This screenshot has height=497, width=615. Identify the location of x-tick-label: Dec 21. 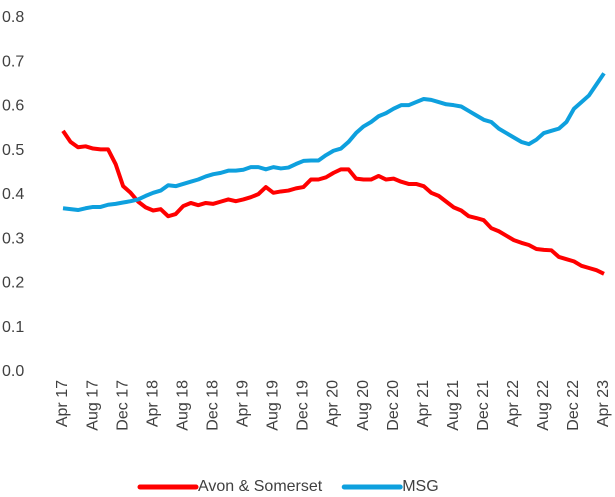
(483, 405).